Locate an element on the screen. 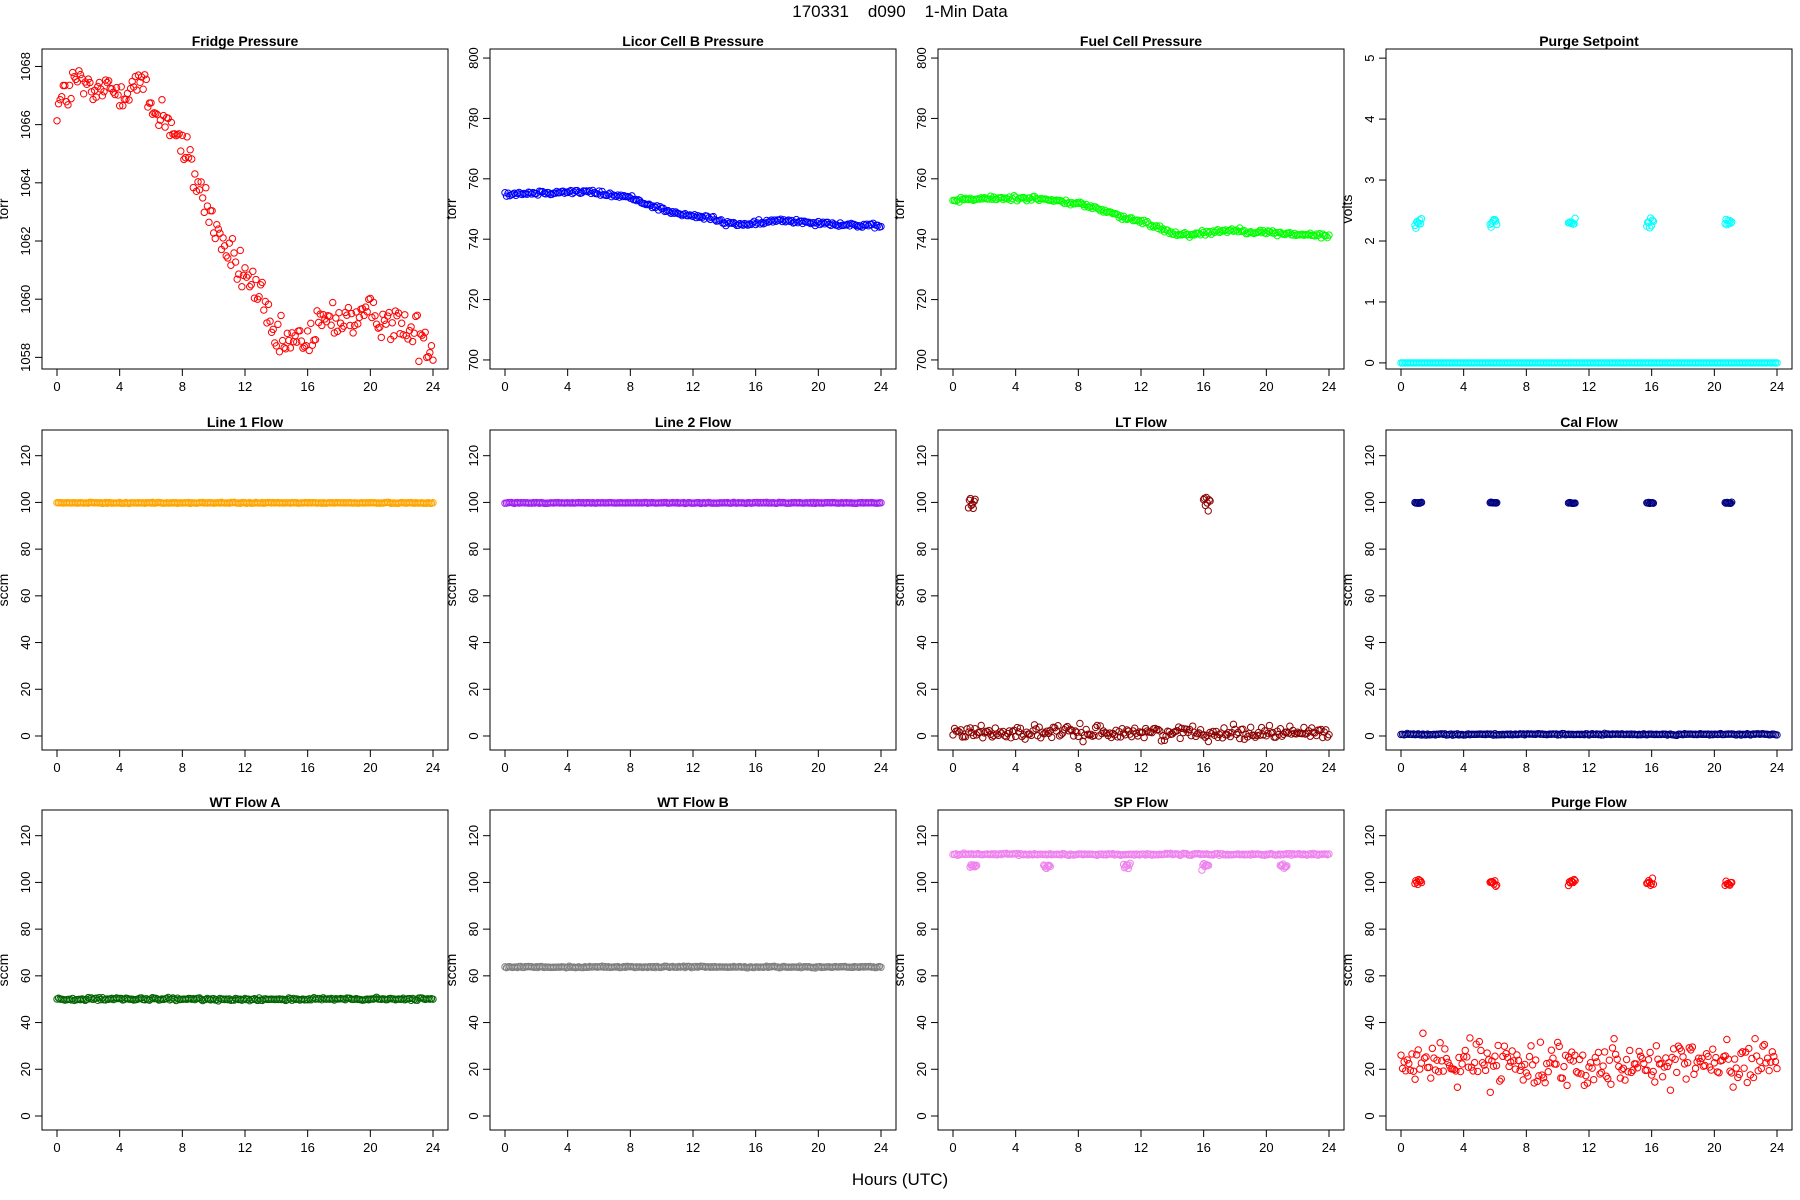 The width and height of the screenshot is (1800, 1200). panel-title: WT Flow A is located at coordinates (244, 802).